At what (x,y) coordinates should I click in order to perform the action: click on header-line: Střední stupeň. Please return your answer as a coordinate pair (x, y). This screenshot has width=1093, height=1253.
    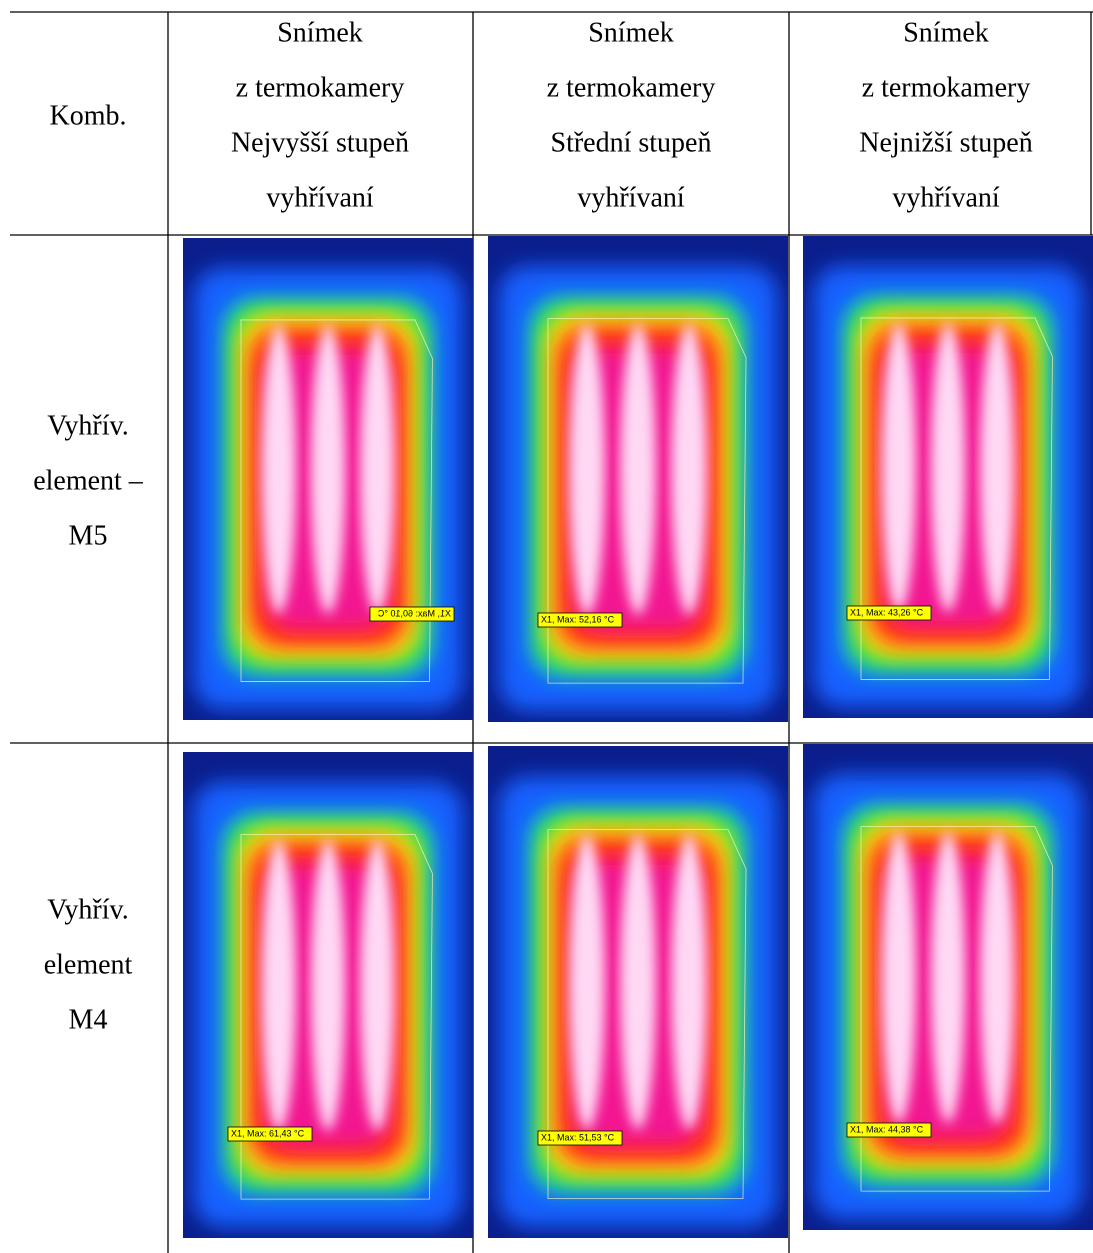
    Looking at the image, I should click on (631, 142).